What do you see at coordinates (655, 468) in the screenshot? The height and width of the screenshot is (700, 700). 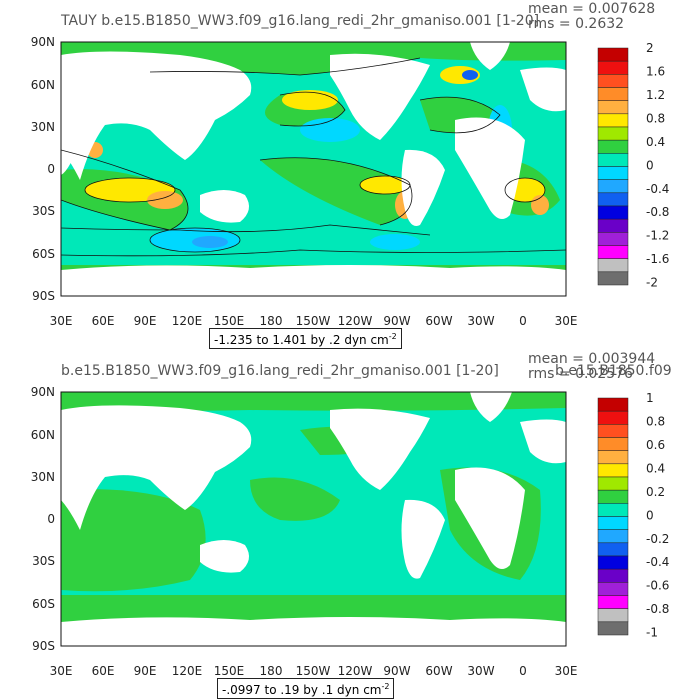 I see `bottom-colorbar-label: 0.4` at bounding box center [655, 468].